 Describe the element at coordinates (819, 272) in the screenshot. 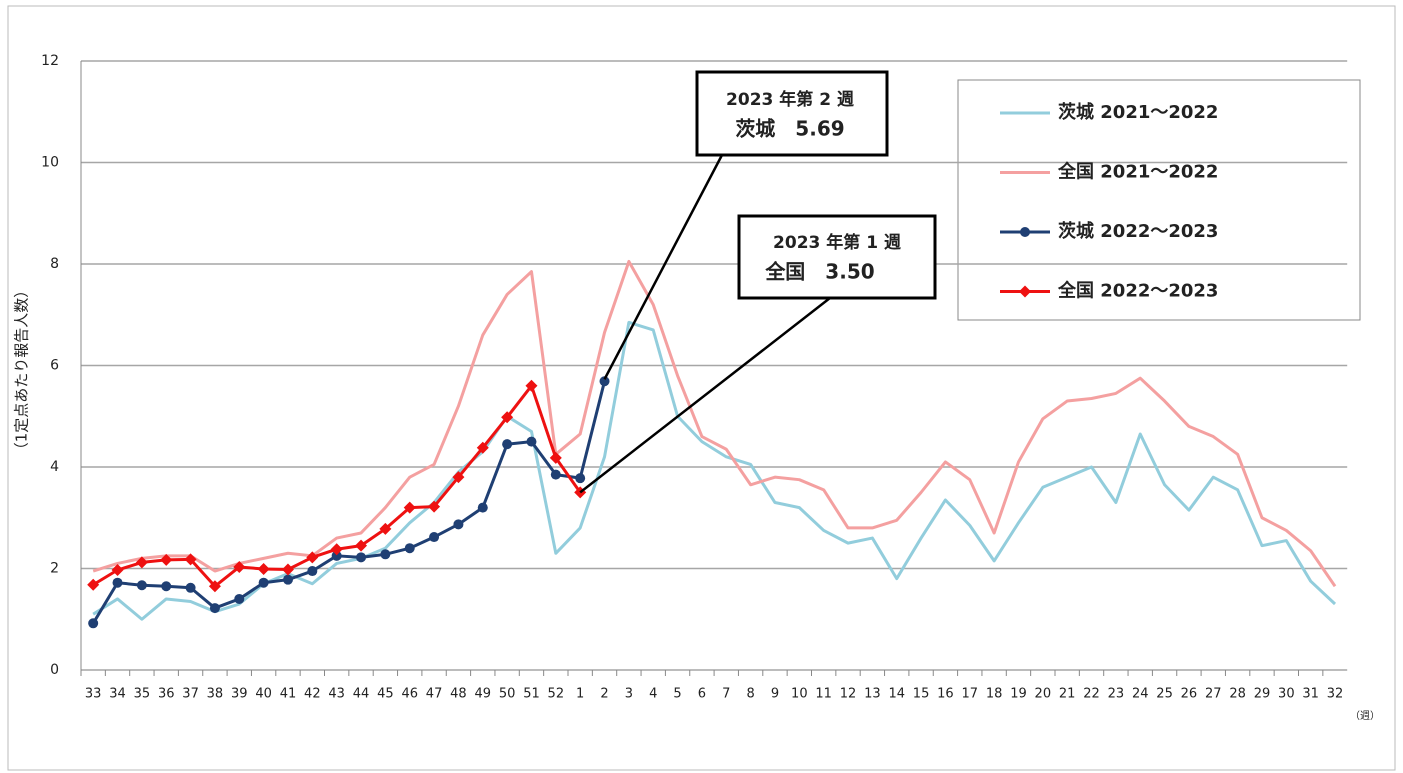

I see `annotation-label: 全国 3.50` at that location.